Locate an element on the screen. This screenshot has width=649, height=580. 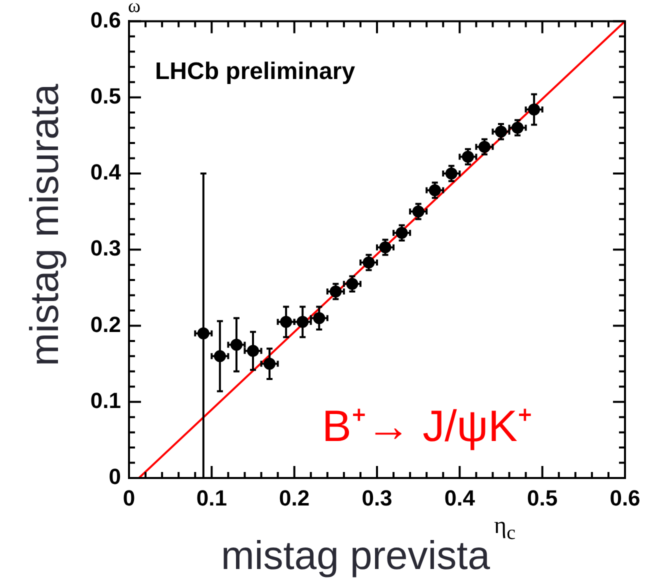
y-tick-label: 0.6 is located at coordinates (105, 19).